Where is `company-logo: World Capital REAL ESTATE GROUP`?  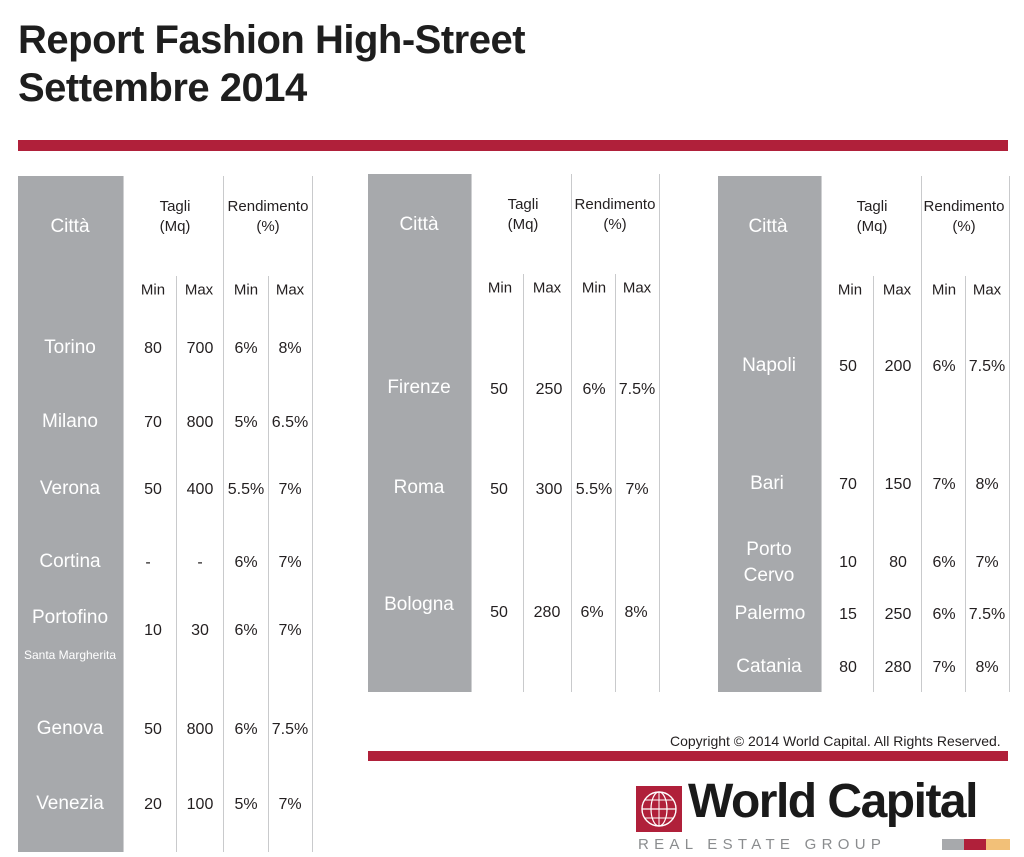
company-logo: World Capital REAL ESTATE GROUP is located at coordinates (823, 814).